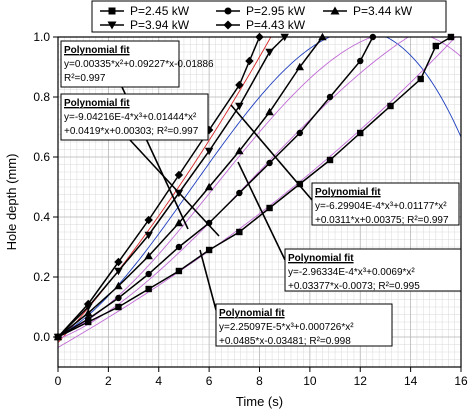 This screenshot has width=474, height=417. Describe the element at coordinates (41, 277) in the screenshot. I see `y-tick-label: 0.2` at that location.